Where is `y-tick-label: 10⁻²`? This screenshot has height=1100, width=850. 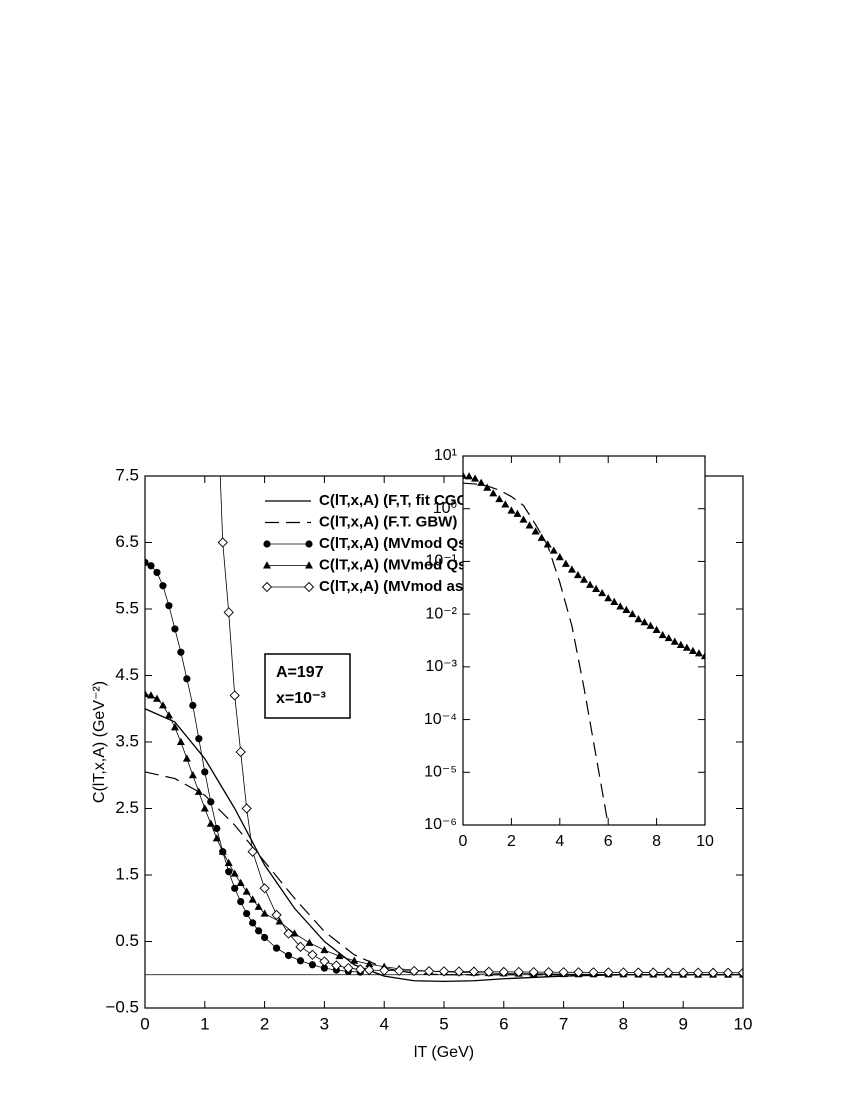
y-tick-label: 10⁻² is located at coordinates (441, 613).